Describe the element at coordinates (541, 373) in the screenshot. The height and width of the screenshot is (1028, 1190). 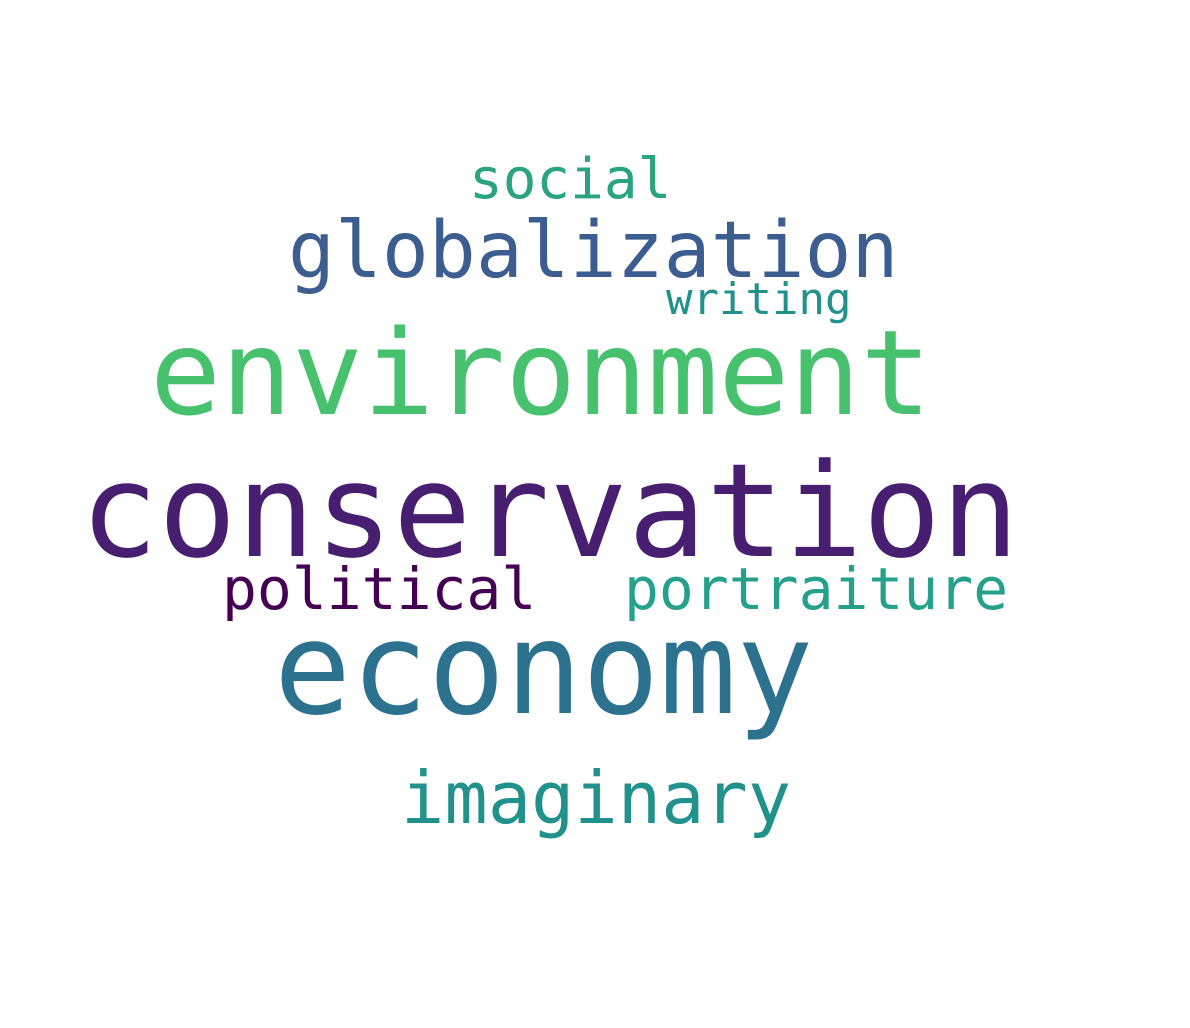
I see `word-environment: environment` at that location.